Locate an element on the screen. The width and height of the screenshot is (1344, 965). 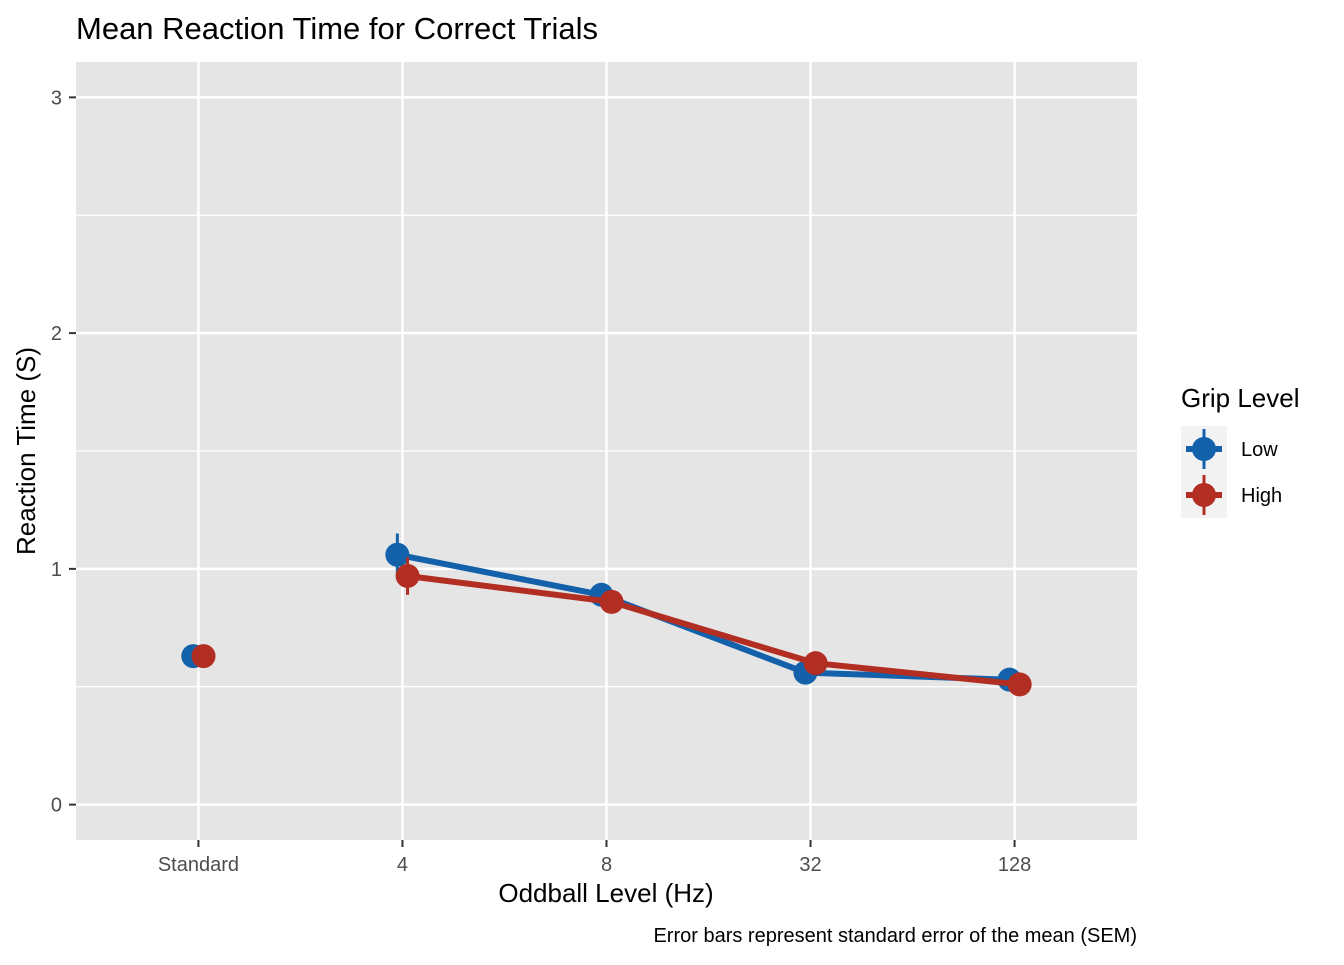
y-tick-label: 1 is located at coordinates (56, 570).